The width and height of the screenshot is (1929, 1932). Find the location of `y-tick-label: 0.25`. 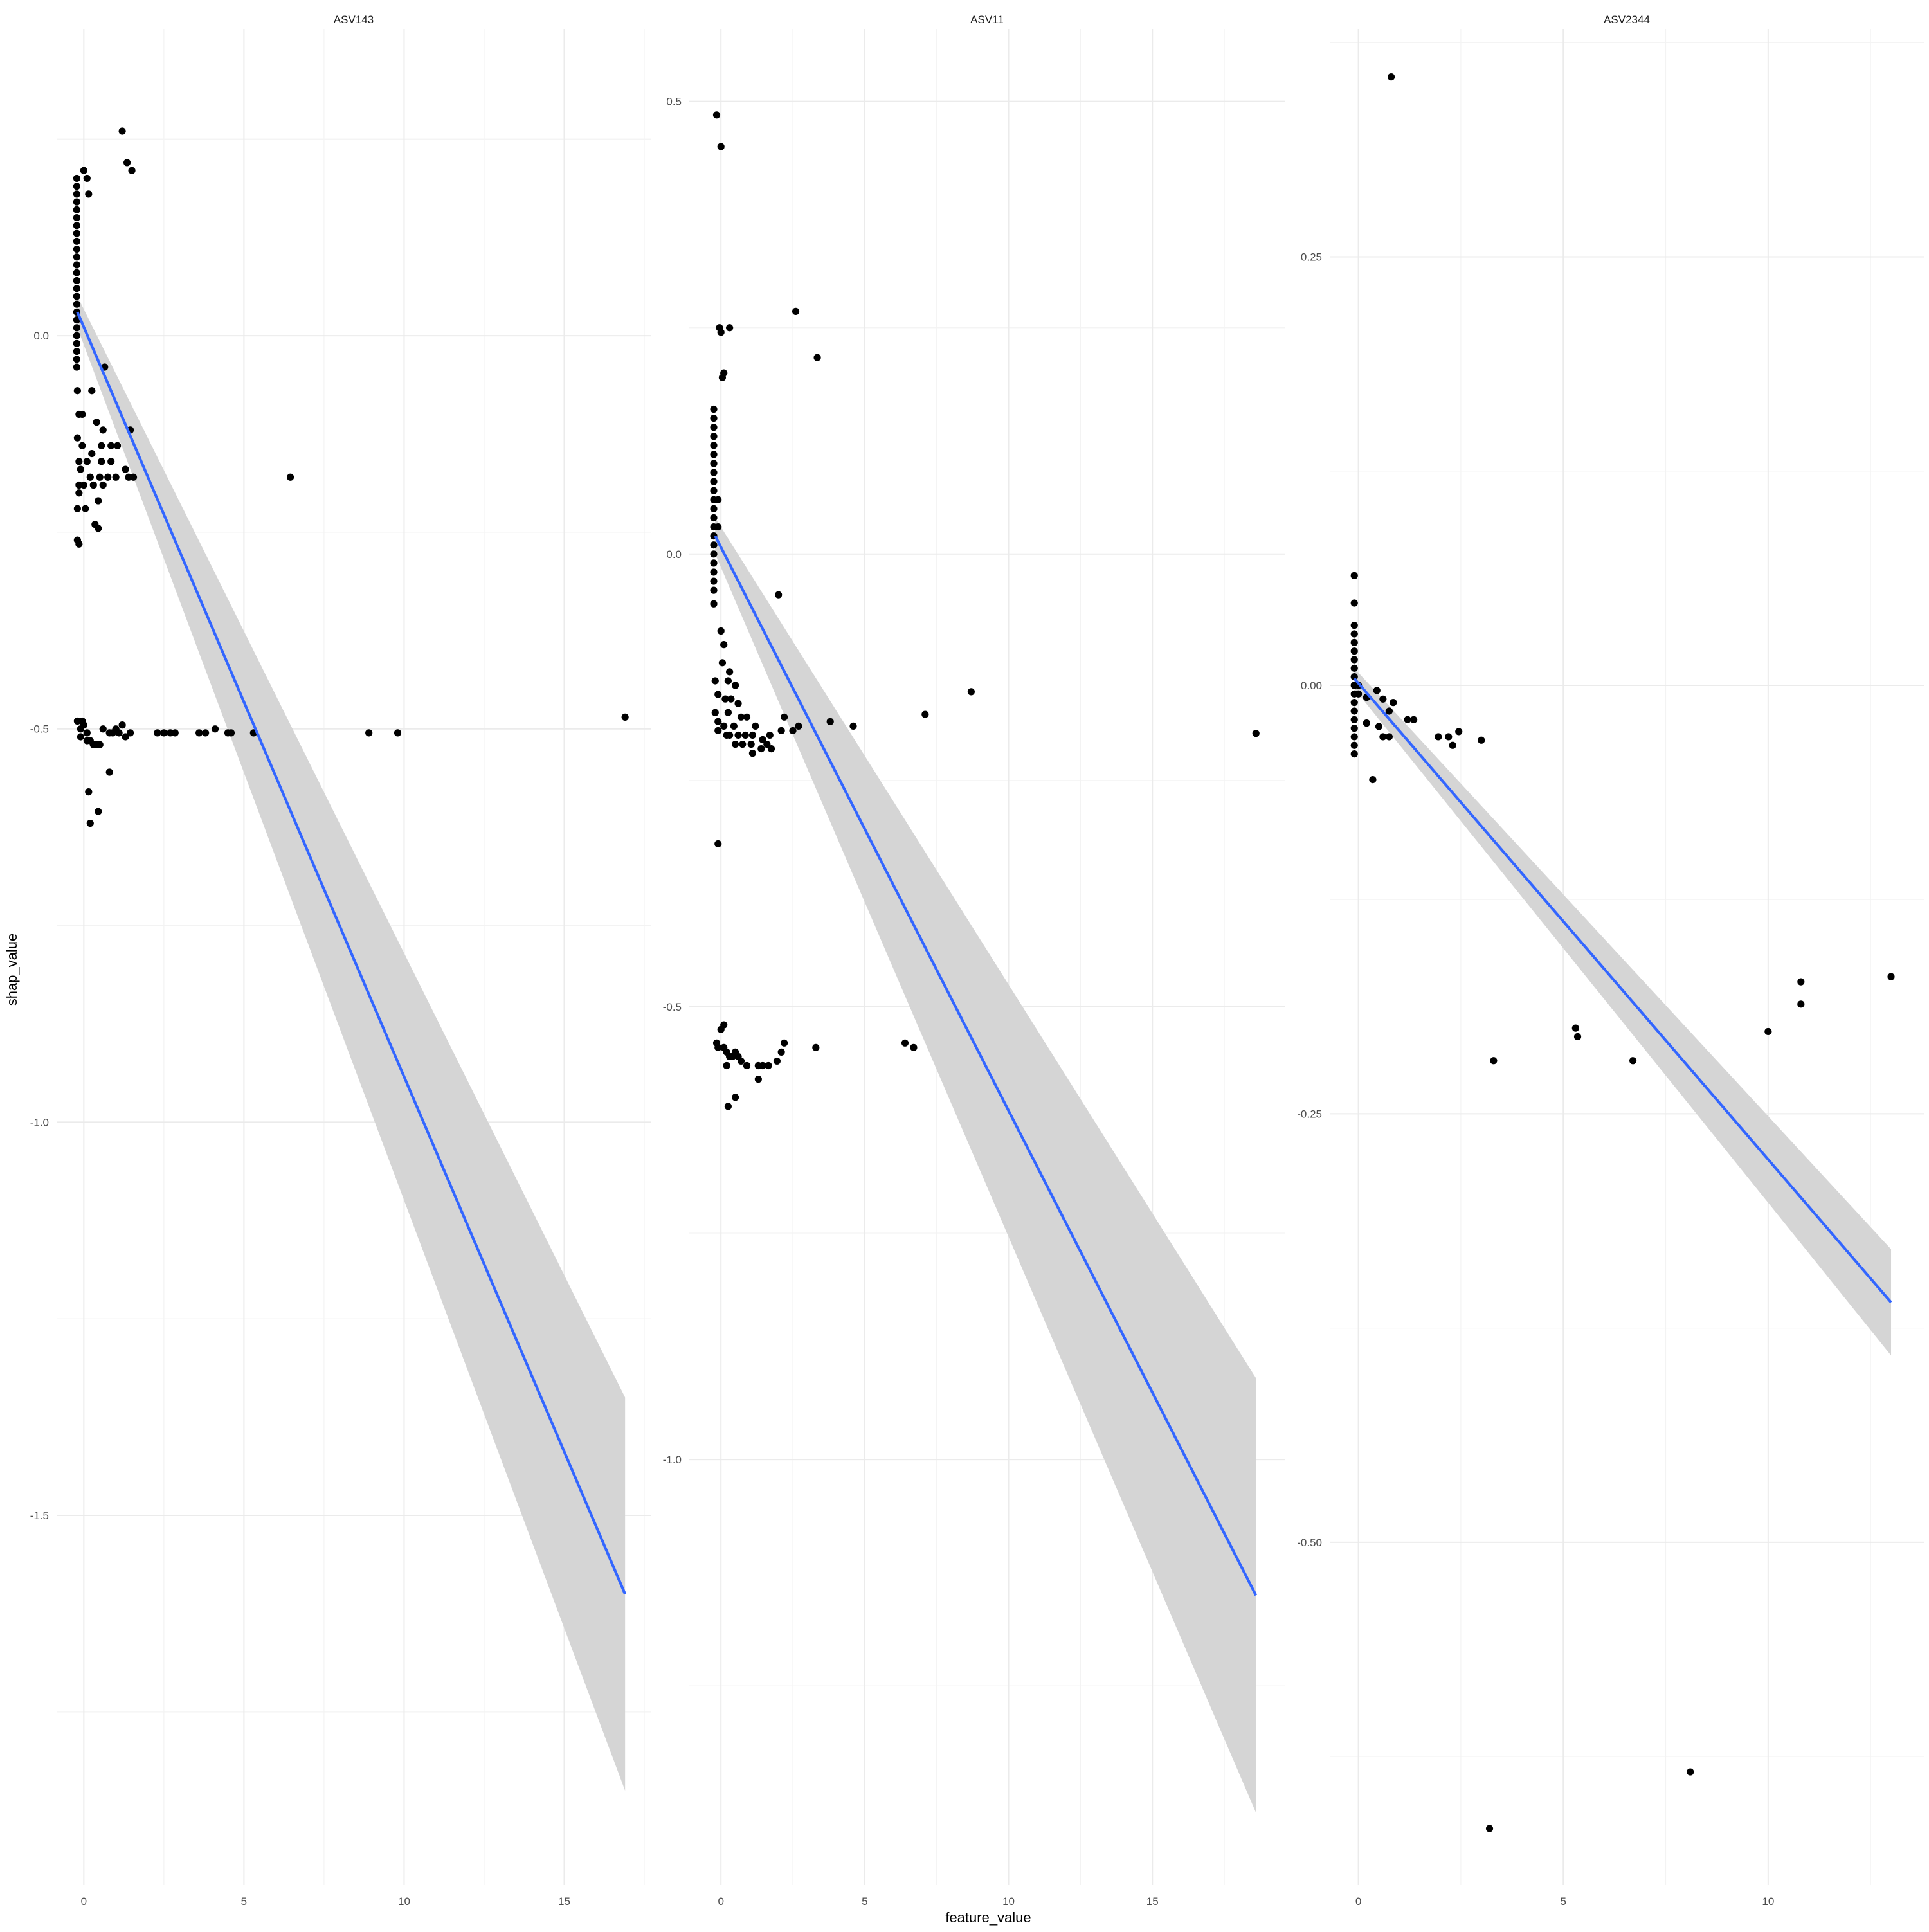

y-tick-label: 0.25 is located at coordinates (1311, 257).